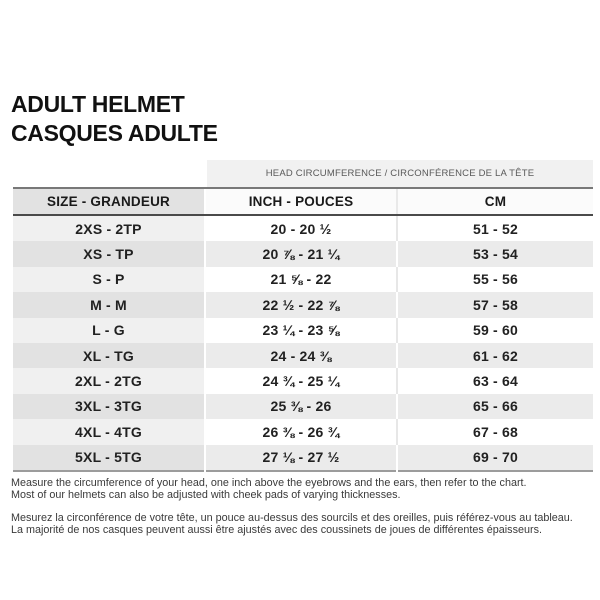  What do you see at coordinates (494, 355) in the screenshot?
I see `cm-cell: 61 - 62` at bounding box center [494, 355].